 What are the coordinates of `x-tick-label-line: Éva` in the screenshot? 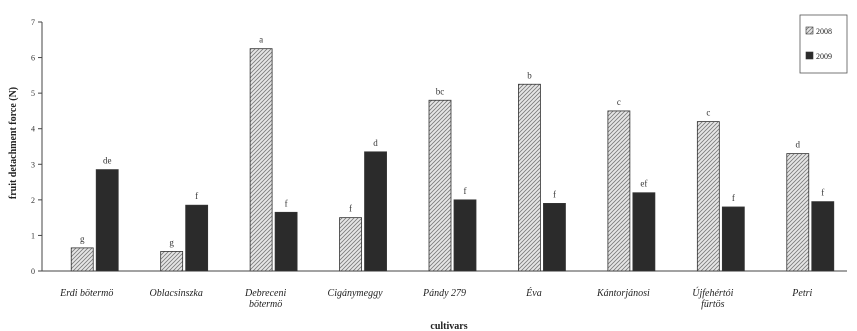 It's located at (533, 293).